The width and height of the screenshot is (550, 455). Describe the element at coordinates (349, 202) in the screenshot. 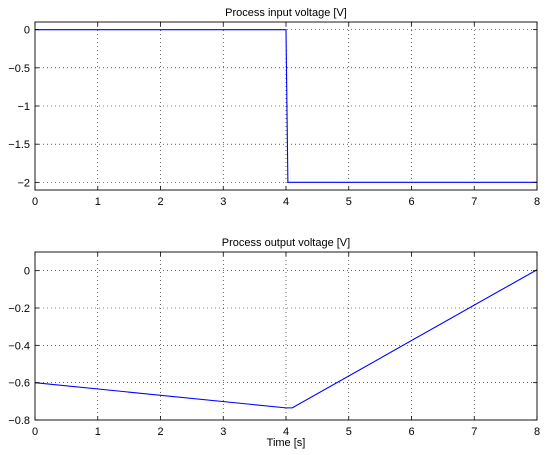

I see `input-x-tick-label: 5` at that location.